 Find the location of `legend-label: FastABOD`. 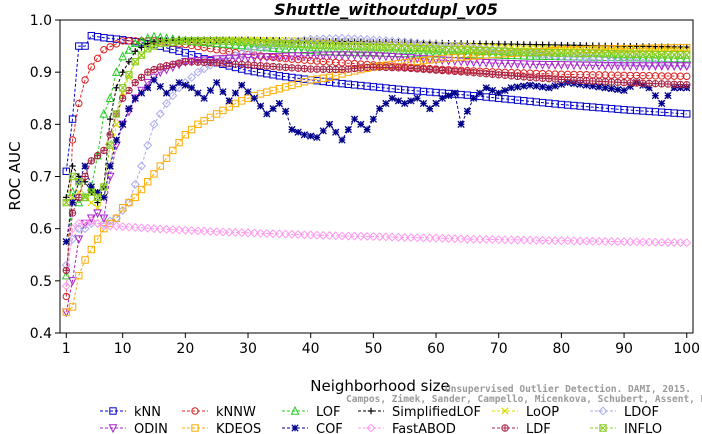

legend-label: FastABOD is located at coordinates (424, 428).